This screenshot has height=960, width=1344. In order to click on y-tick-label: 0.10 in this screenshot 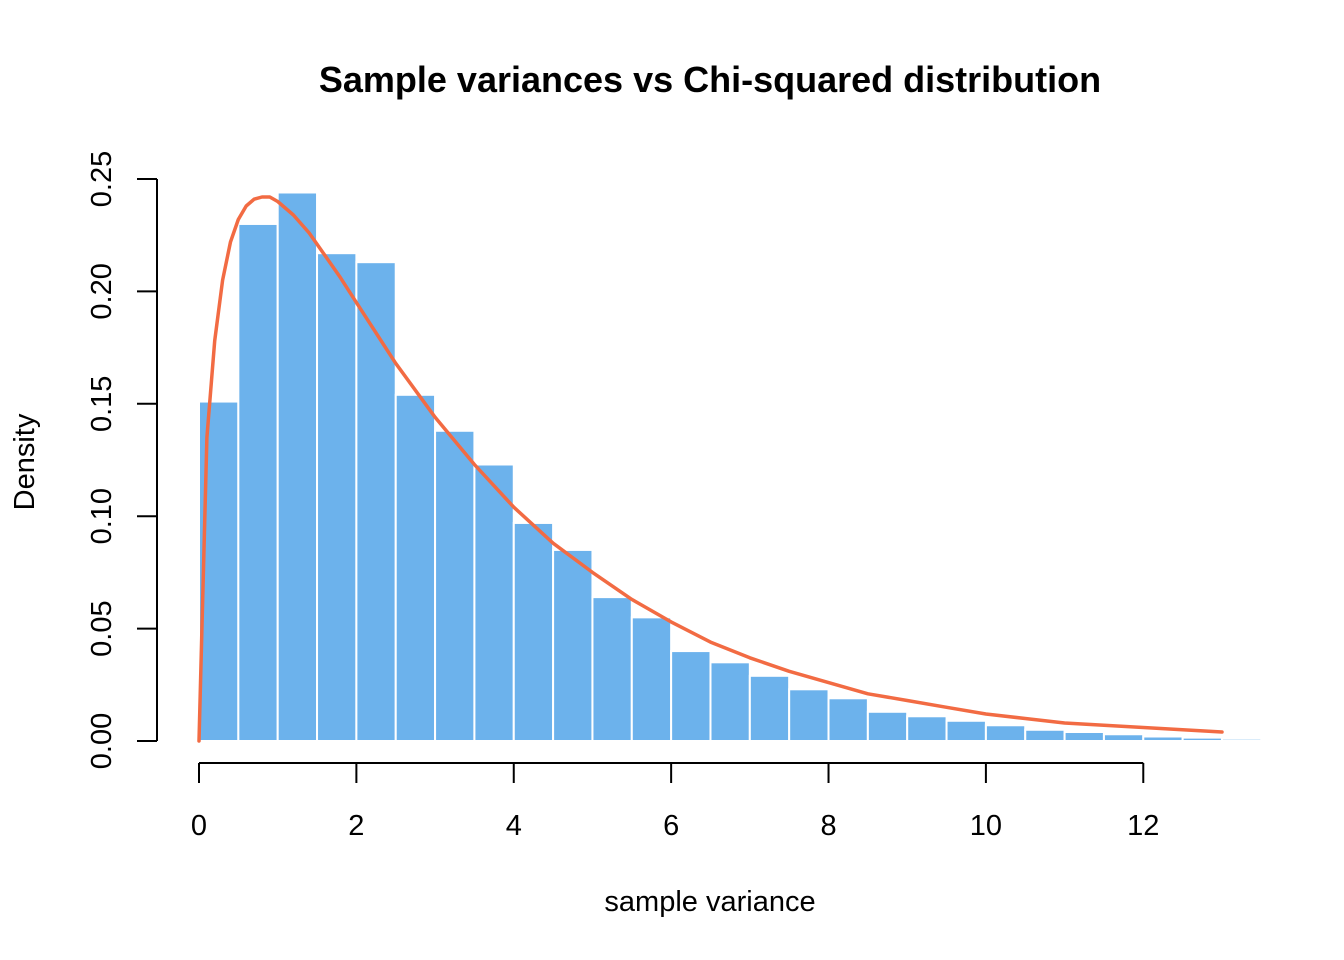, I will do `click(102, 516)`.